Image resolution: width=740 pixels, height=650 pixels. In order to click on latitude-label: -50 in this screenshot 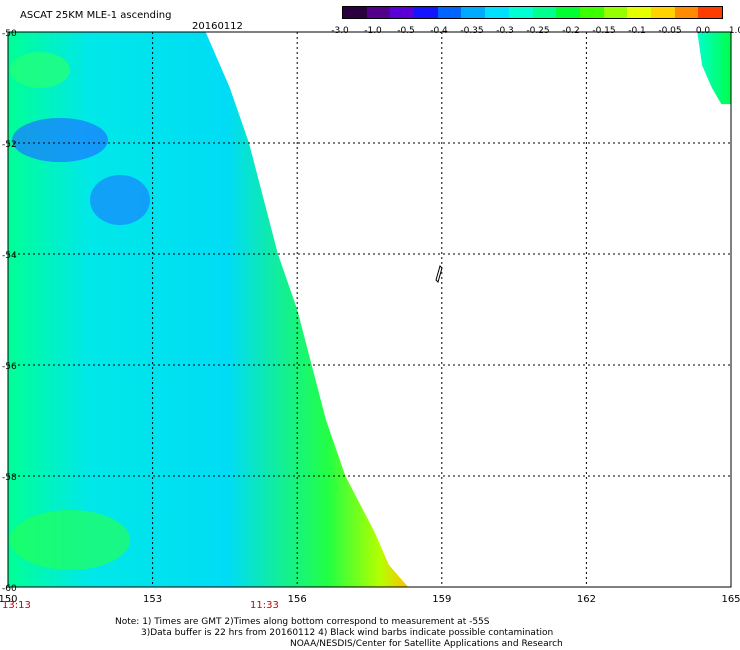, I will do `click(9, 34)`.